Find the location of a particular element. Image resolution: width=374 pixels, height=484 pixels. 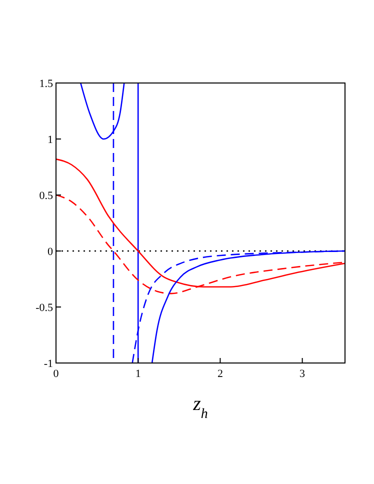

y-tick-label: -0.5 is located at coordinates (45, 308).